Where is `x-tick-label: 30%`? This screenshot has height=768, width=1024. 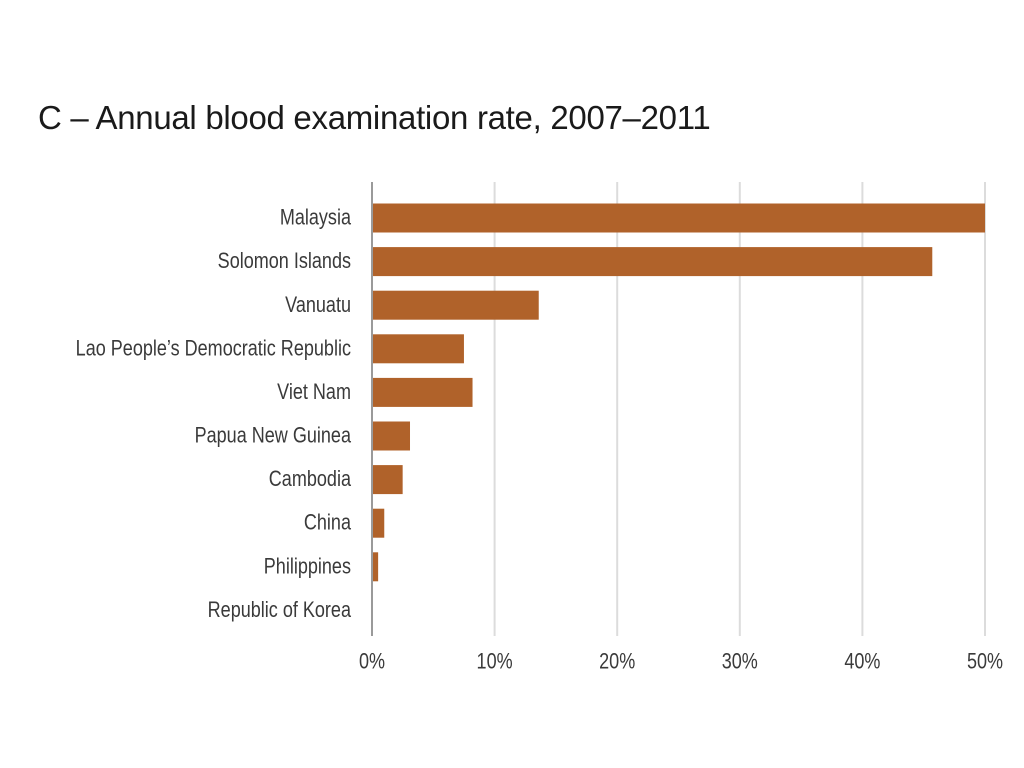 x-tick-label: 30% is located at coordinates (740, 662).